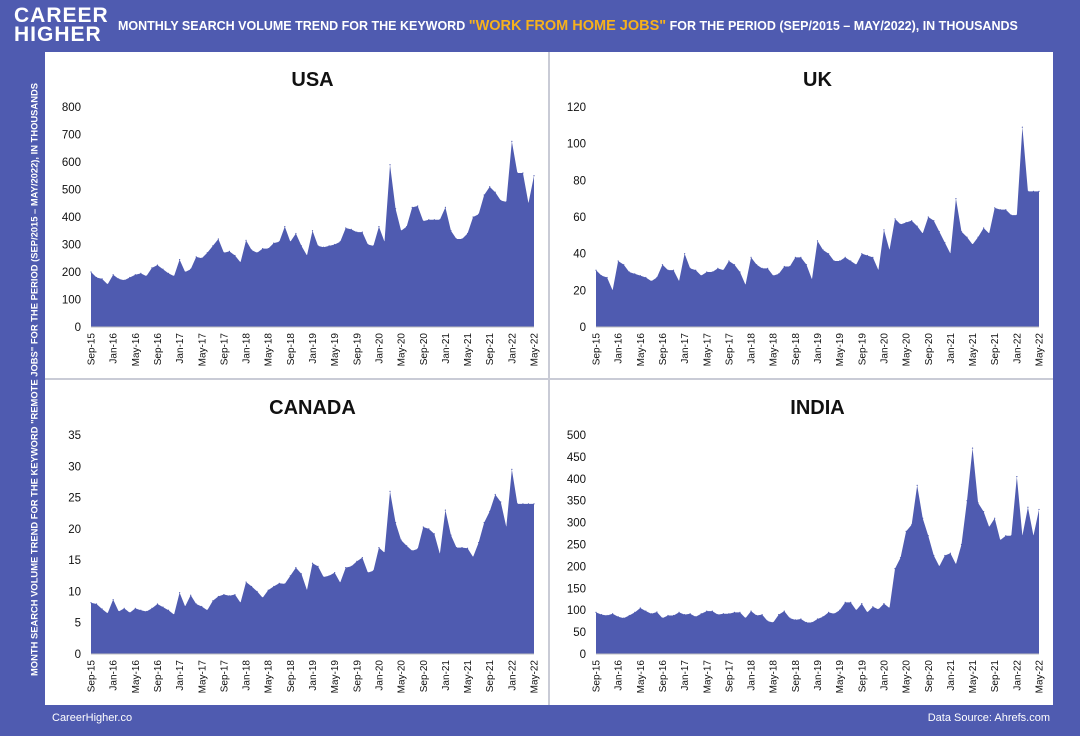 Image resolution: width=1080 pixels, height=736 pixels. What do you see at coordinates (269, 677) in the screenshot?
I see `x-tick-label: May-18` at bounding box center [269, 677].